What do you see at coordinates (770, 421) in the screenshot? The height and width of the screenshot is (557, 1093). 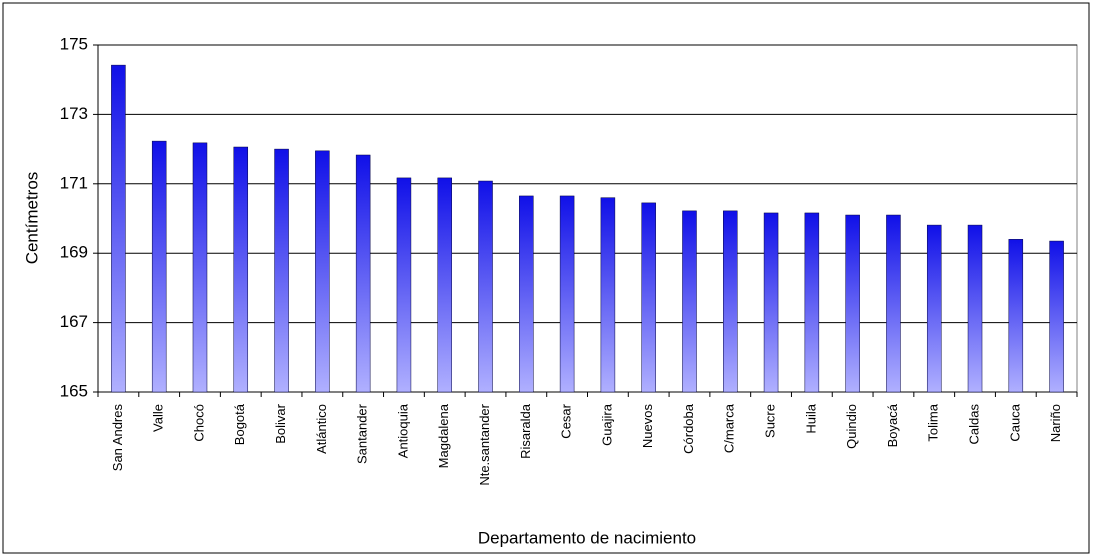 I see `x-tick-label: Sucre` at bounding box center [770, 421].